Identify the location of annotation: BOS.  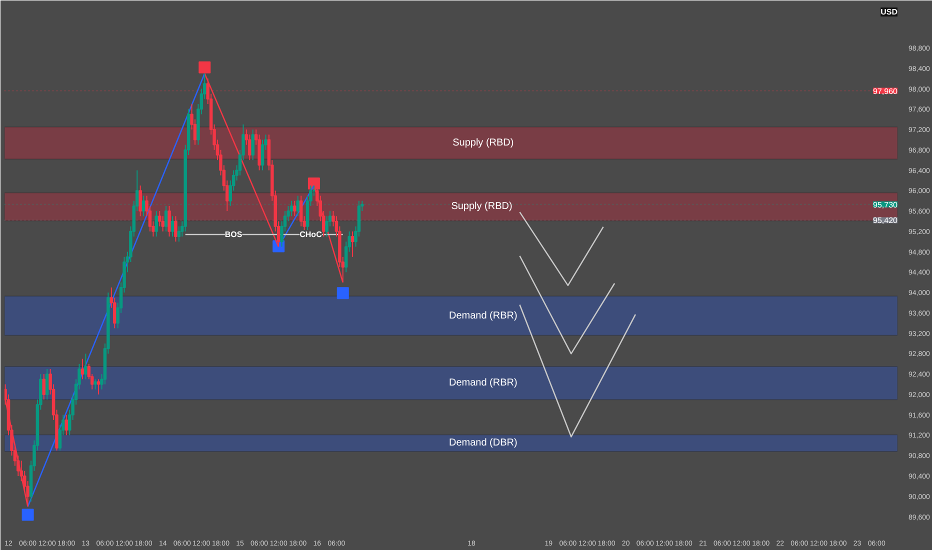
(233, 234).